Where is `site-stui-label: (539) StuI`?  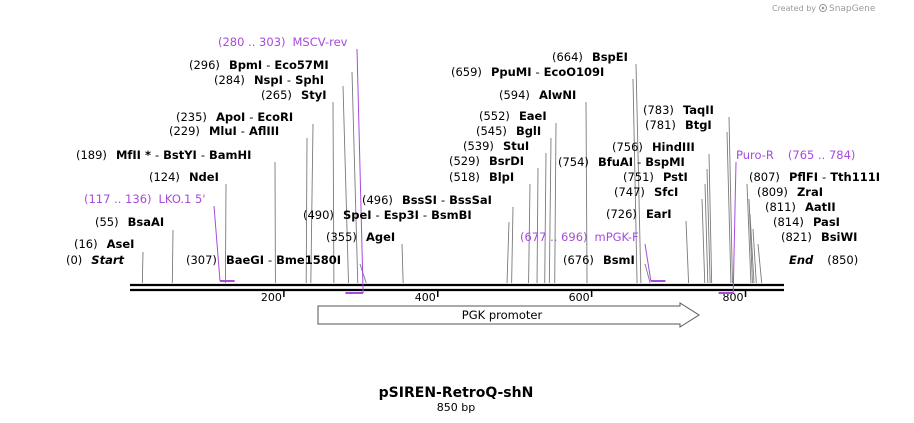
site-stui-label: (539) StuI is located at coordinates (496, 146).